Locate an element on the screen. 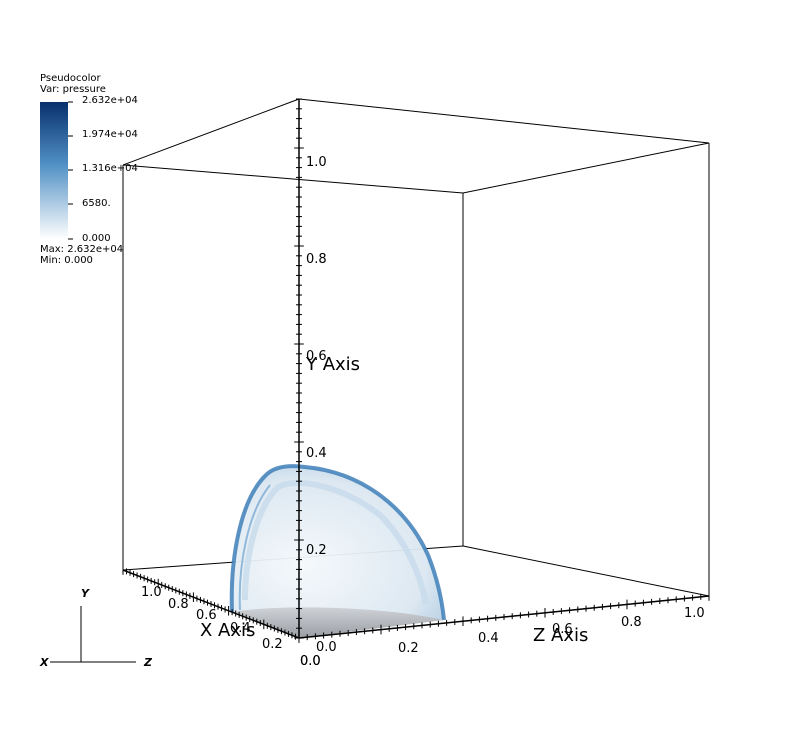 The width and height of the screenshot is (798, 738). legend-variable: Var: pressure is located at coordinates (73, 89).